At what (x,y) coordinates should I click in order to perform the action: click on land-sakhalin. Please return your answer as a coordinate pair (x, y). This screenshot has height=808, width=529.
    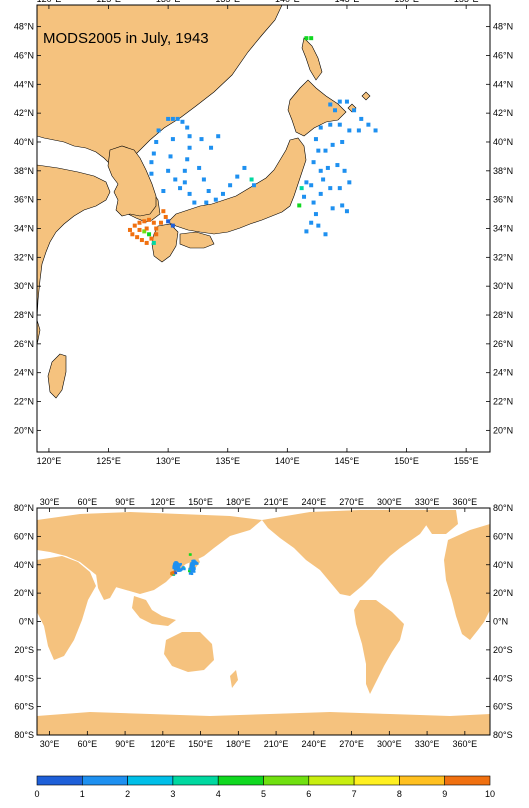
    Looking at the image, I should click on (312, 59).